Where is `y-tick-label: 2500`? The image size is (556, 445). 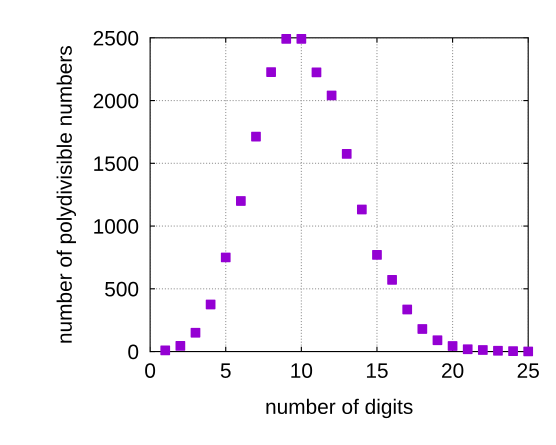
y-tick-label: 2500 is located at coordinates (116, 38).